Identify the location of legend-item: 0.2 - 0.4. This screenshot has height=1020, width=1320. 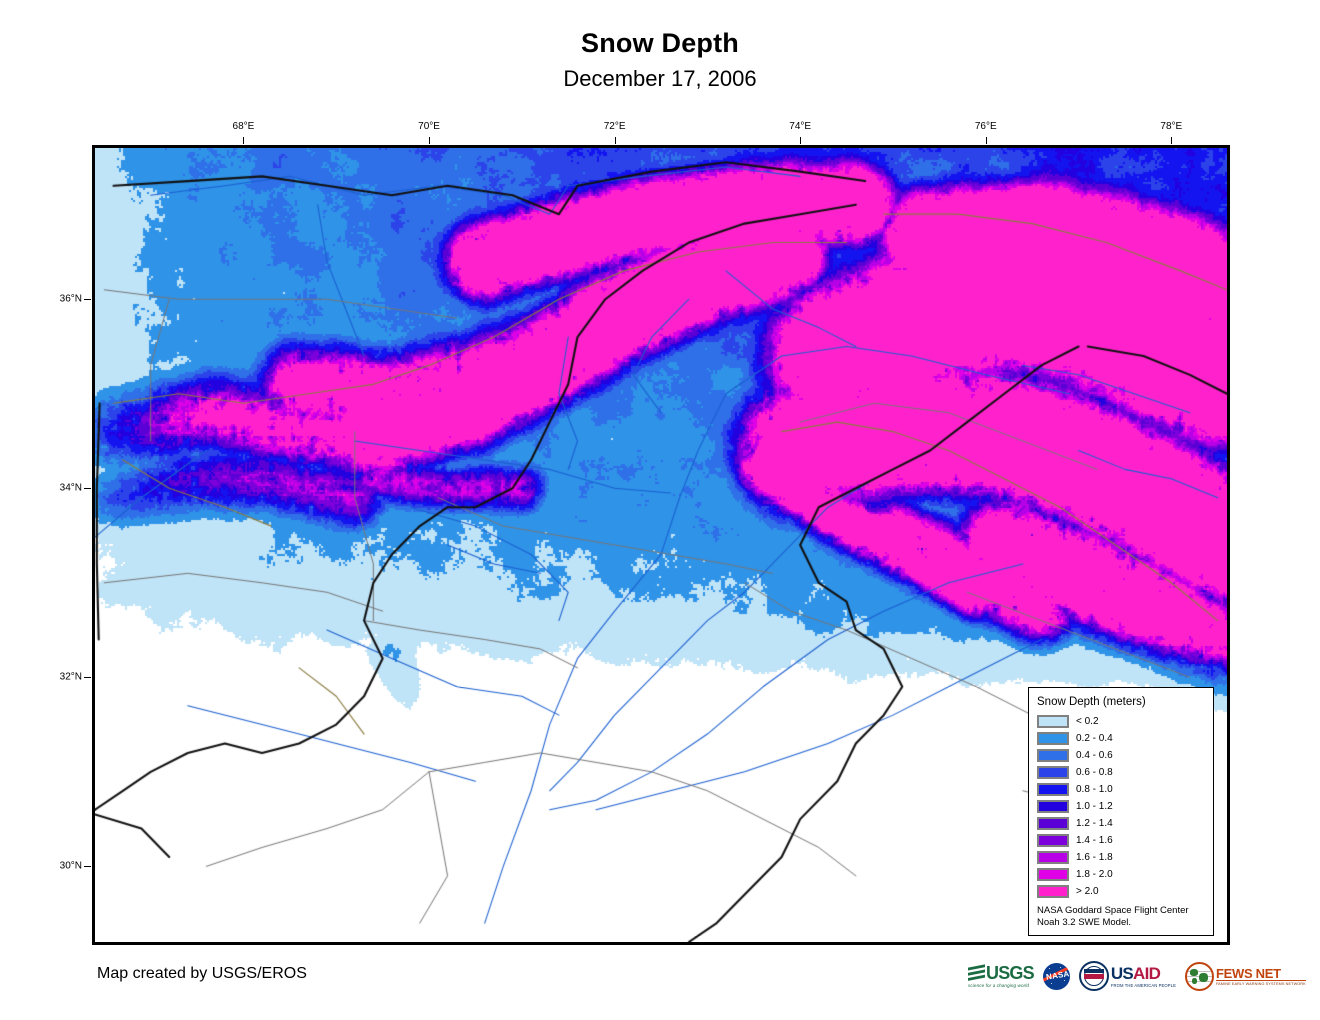
(1121, 738).